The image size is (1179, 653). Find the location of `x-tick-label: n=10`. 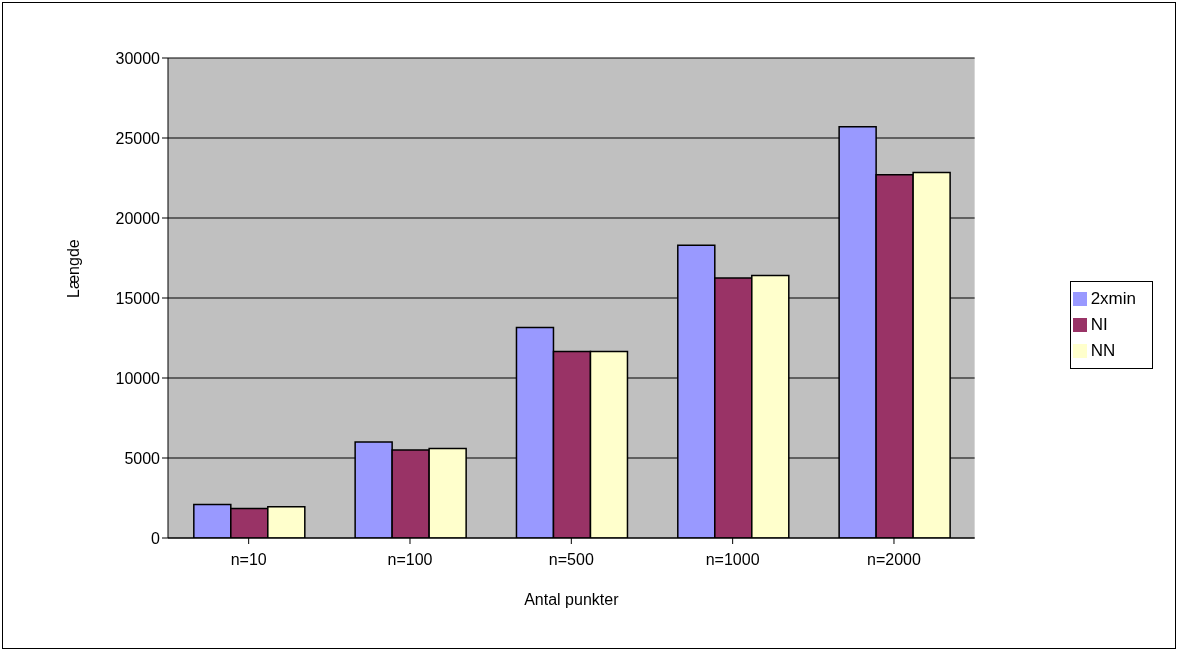

x-tick-label: n=10 is located at coordinates (248, 560).